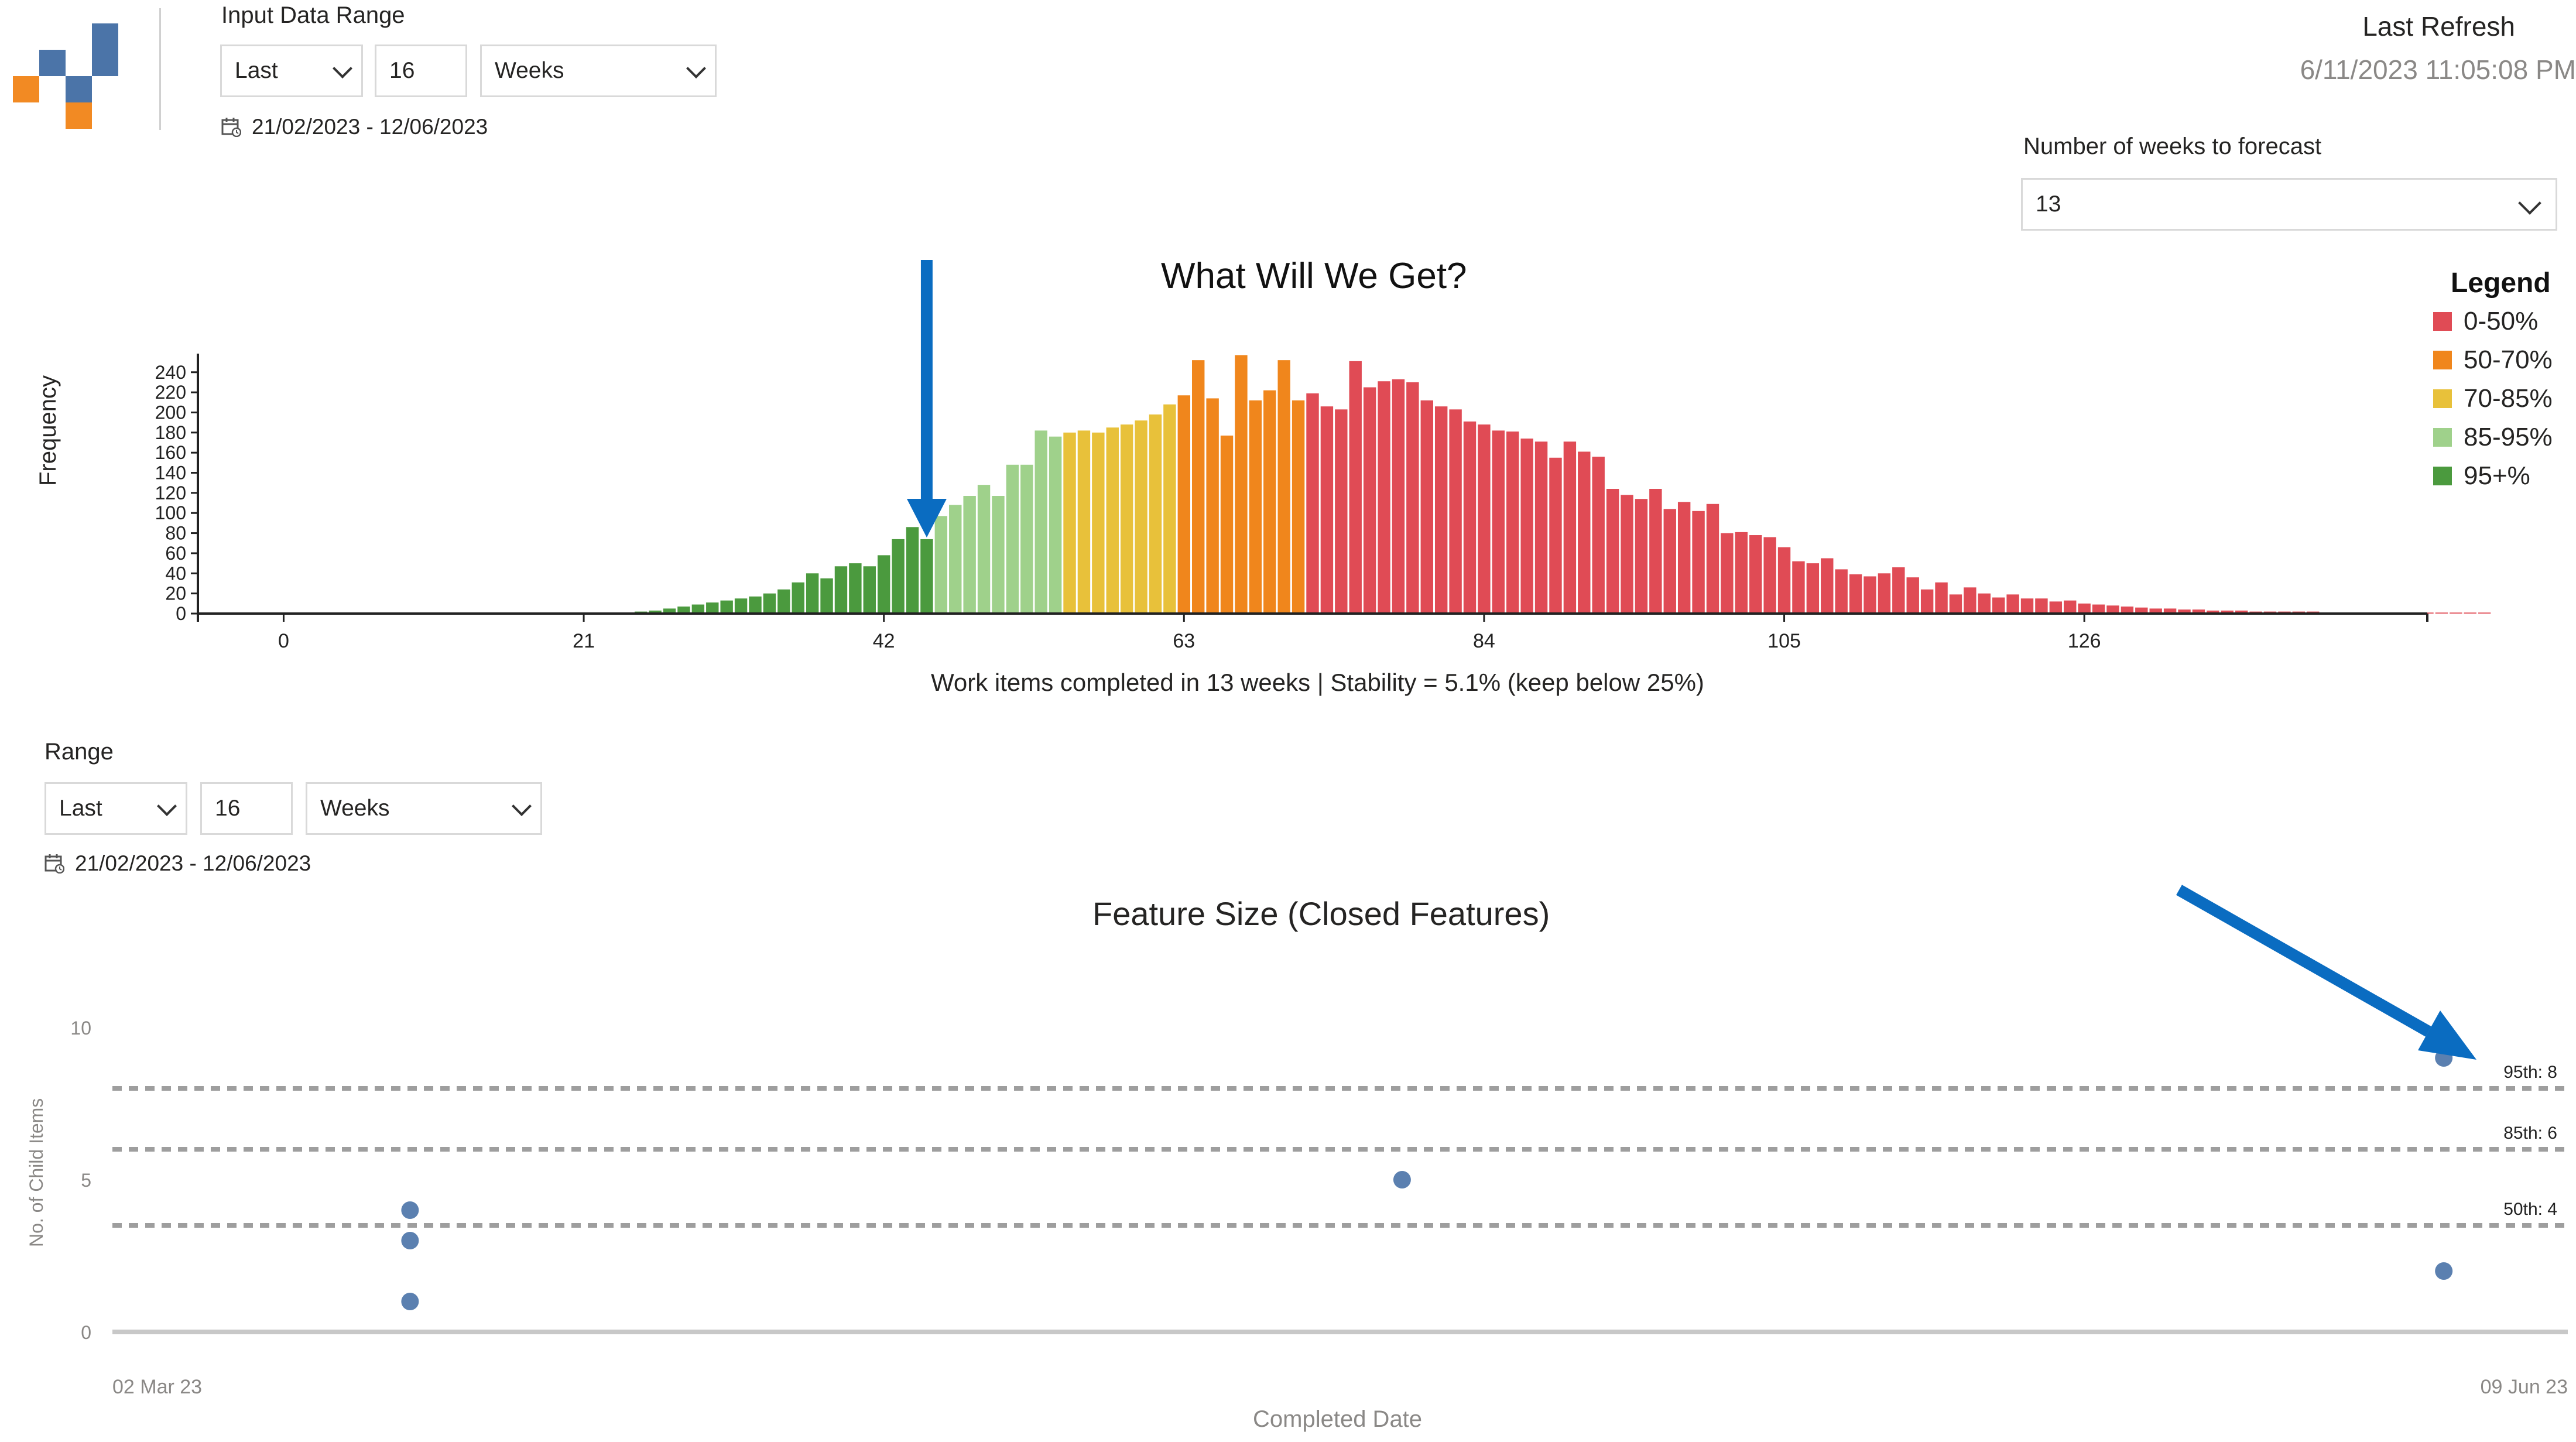 The width and height of the screenshot is (2576, 1442). Describe the element at coordinates (1184, 641) in the screenshot. I see `histogram-x-tick-label: 63` at that location.